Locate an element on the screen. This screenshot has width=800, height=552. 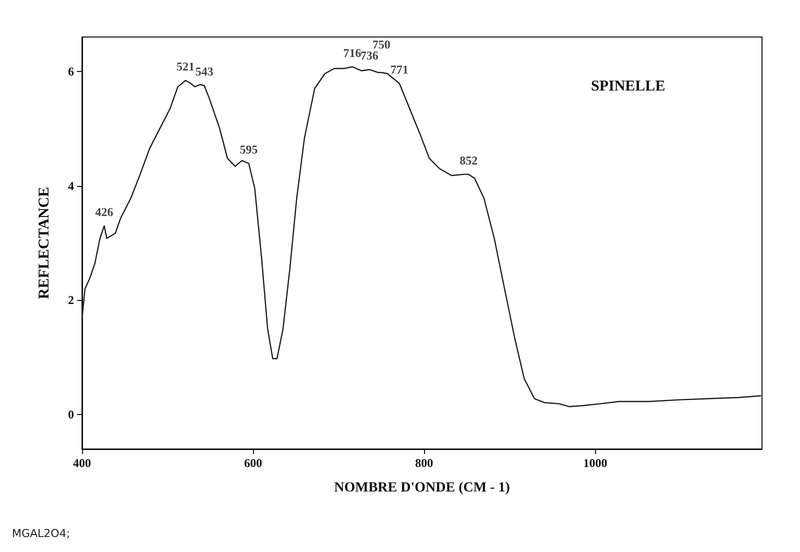
y-tick-label: 4 is located at coordinates (71, 185).